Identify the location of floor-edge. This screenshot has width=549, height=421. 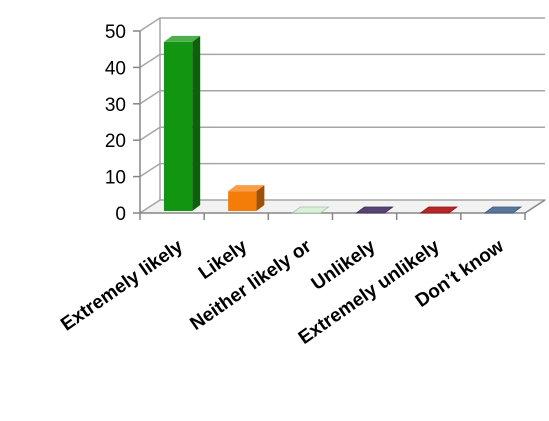
(535, 206).